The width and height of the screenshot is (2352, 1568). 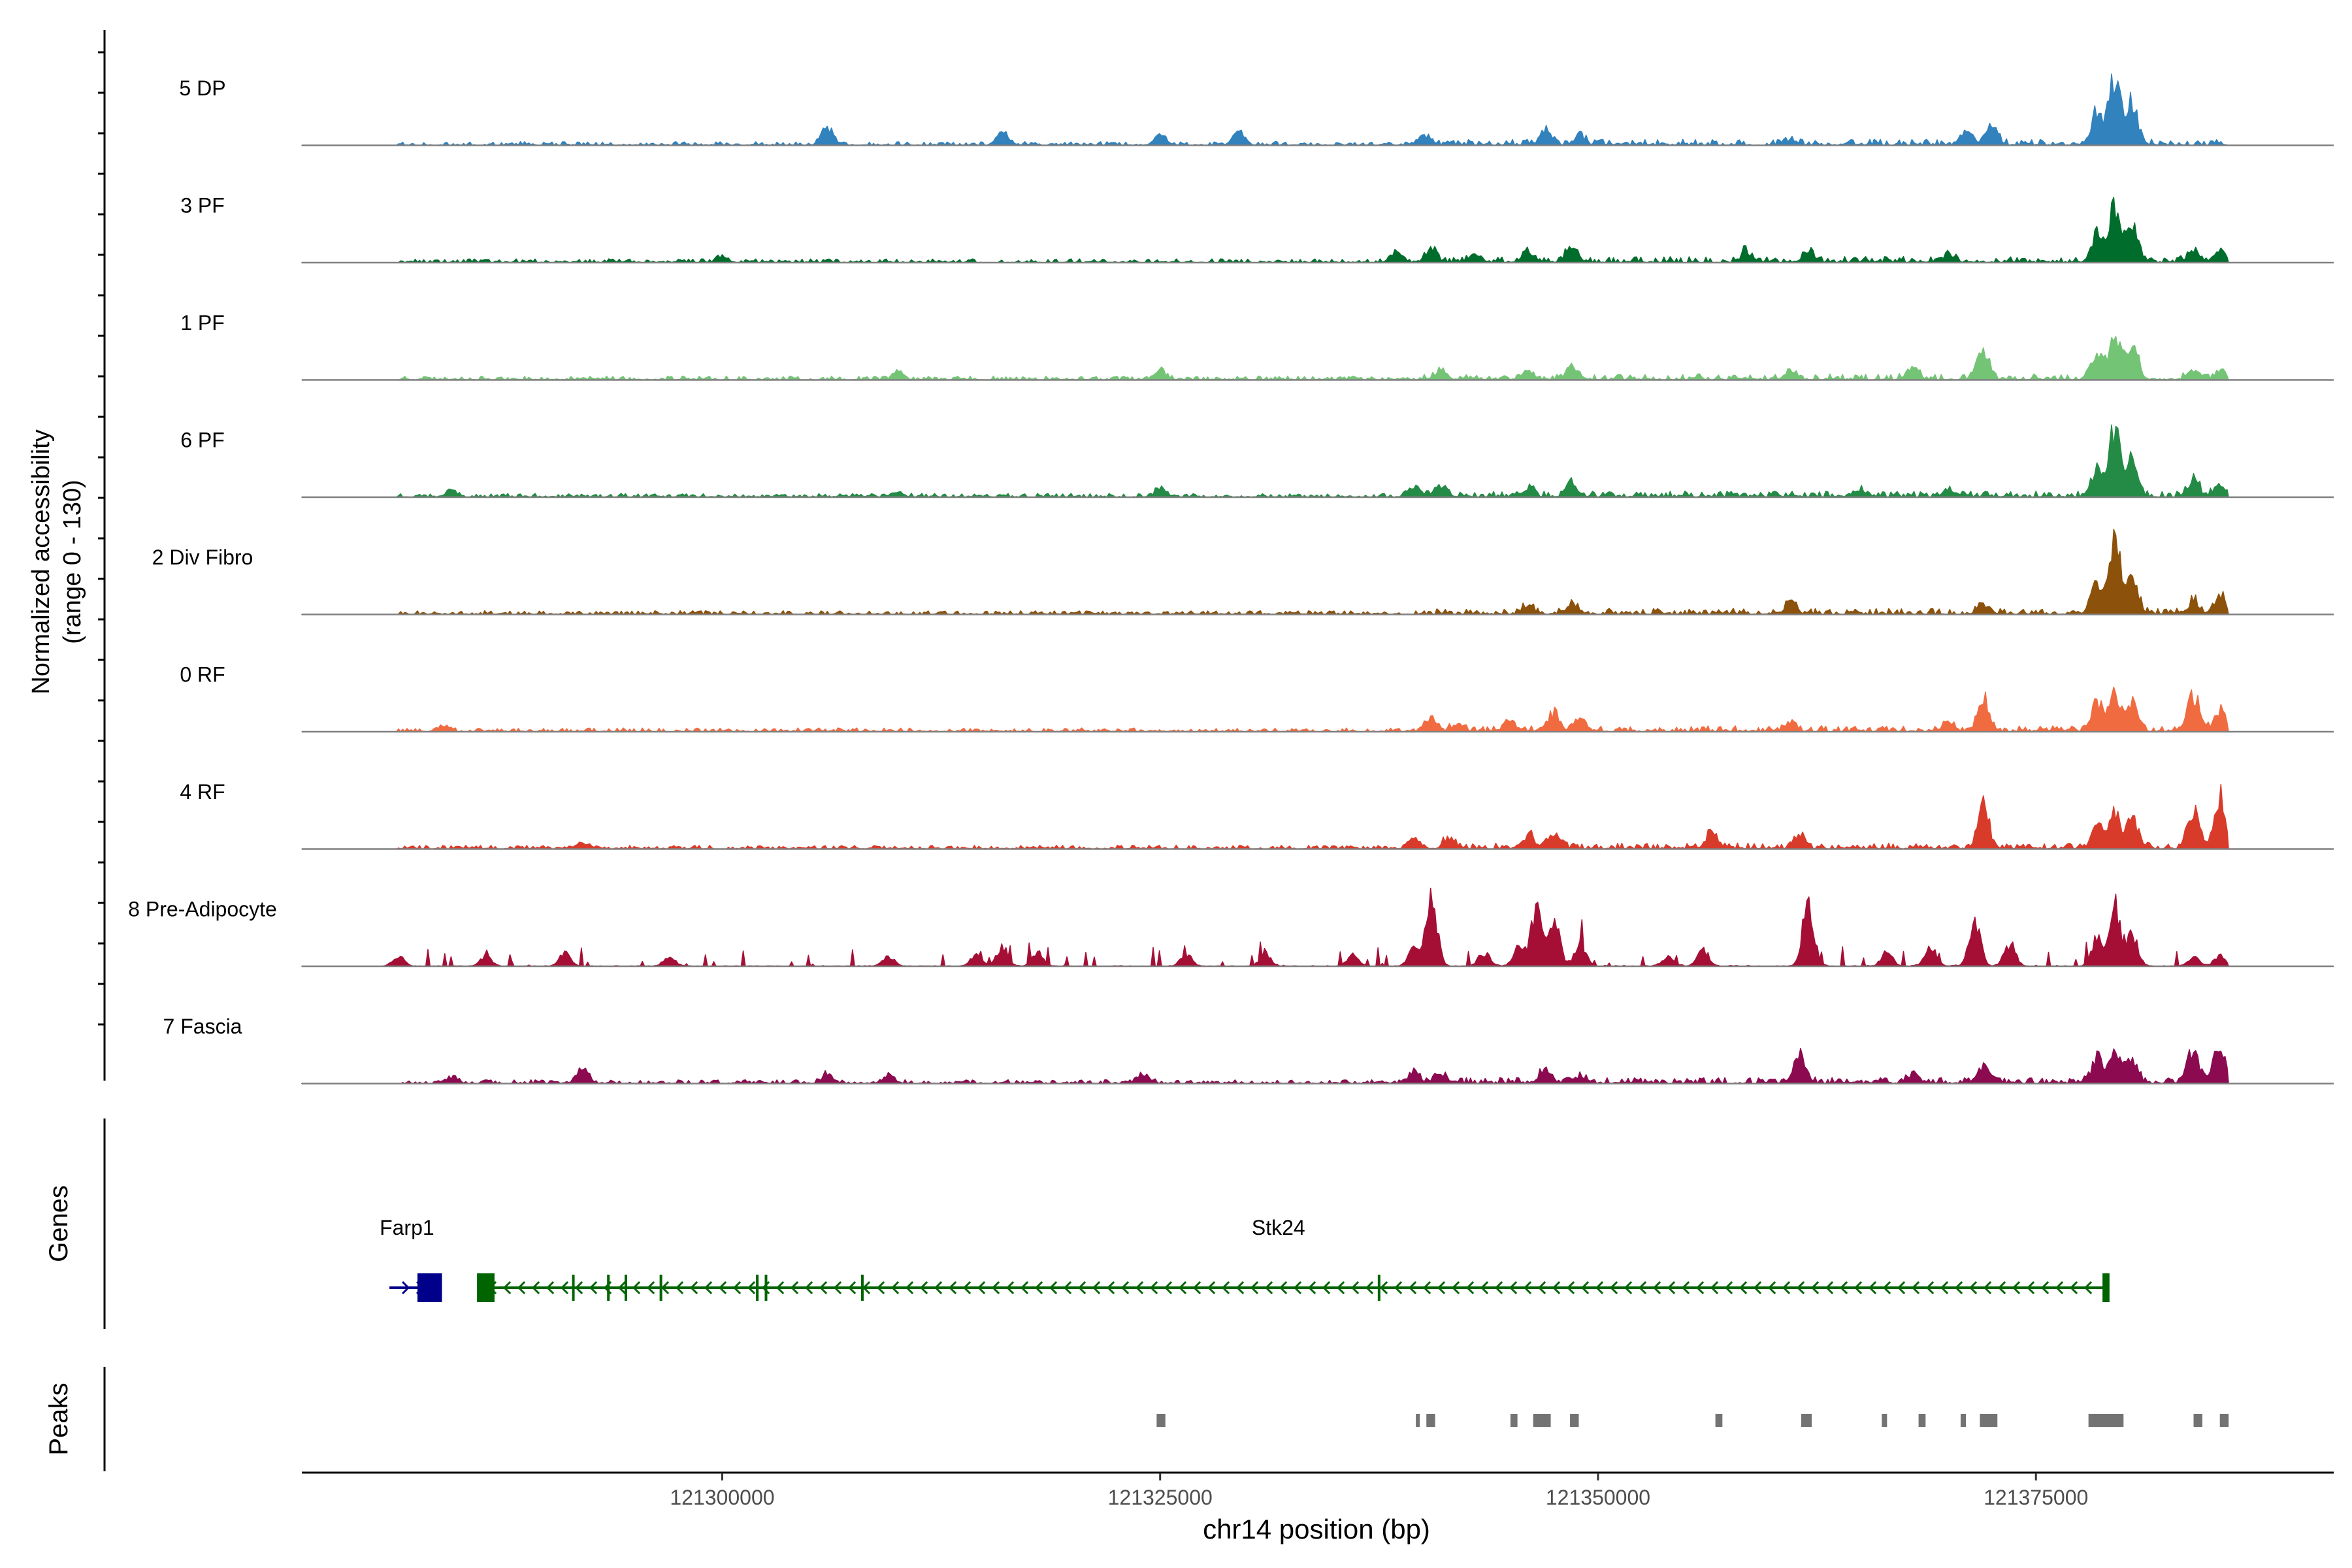 What do you see at coordinates (1243, 572) in the screenshot?
I see `track-2-div-fibro: 2 Div Fibro` at bounding box center [1243, 572].